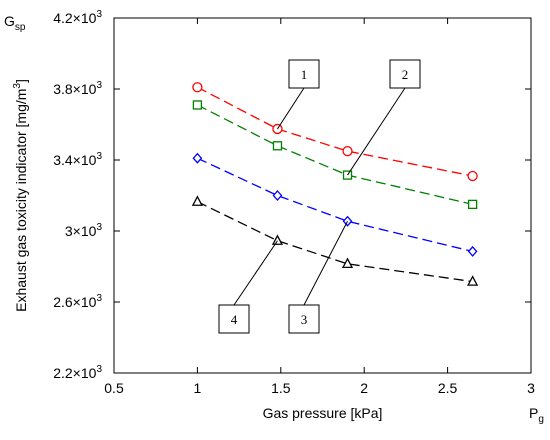  I want to click on y-tick-label: 2.2×10³, so click(77, 372).